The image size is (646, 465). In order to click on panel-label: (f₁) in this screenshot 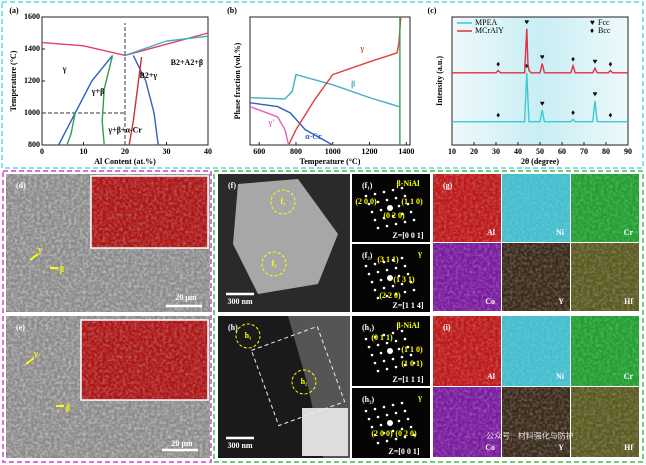, I will do `click(367, 185)`.